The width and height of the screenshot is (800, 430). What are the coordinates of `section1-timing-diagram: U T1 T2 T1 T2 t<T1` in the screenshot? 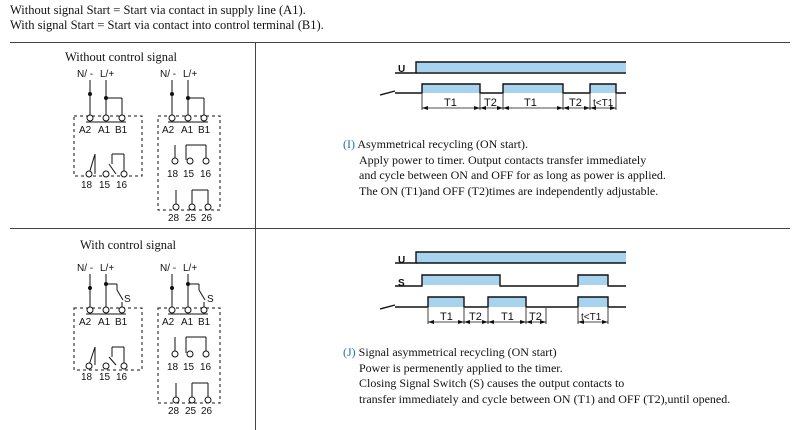 It's located at (502, 85).